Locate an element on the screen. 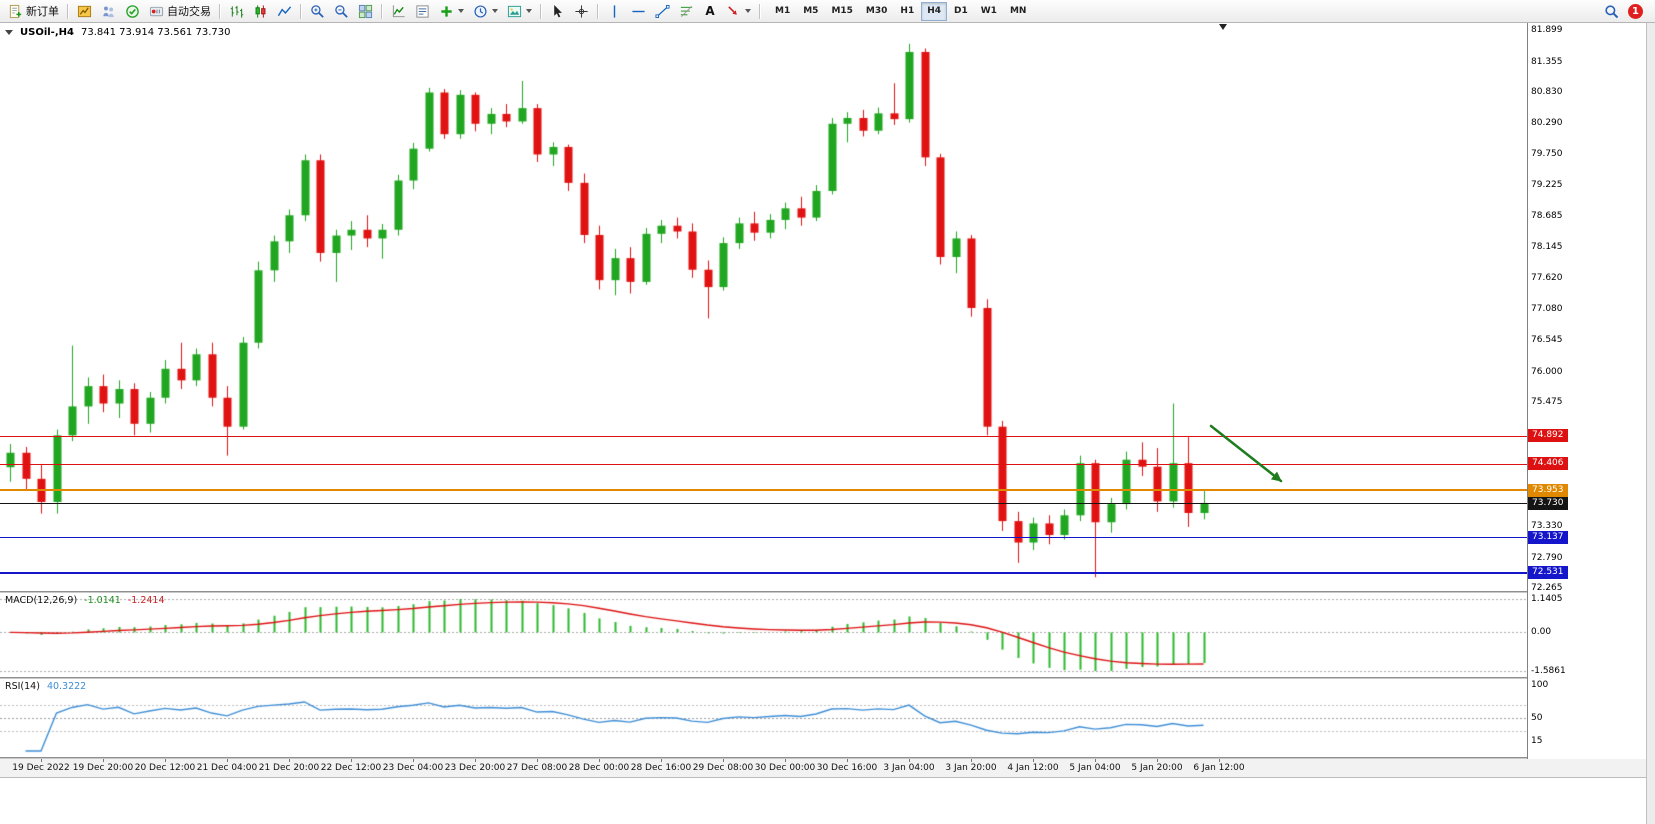 The height and width of the screenshot is (824, 1655). objects-list-button is located at coordinates (422, 11).